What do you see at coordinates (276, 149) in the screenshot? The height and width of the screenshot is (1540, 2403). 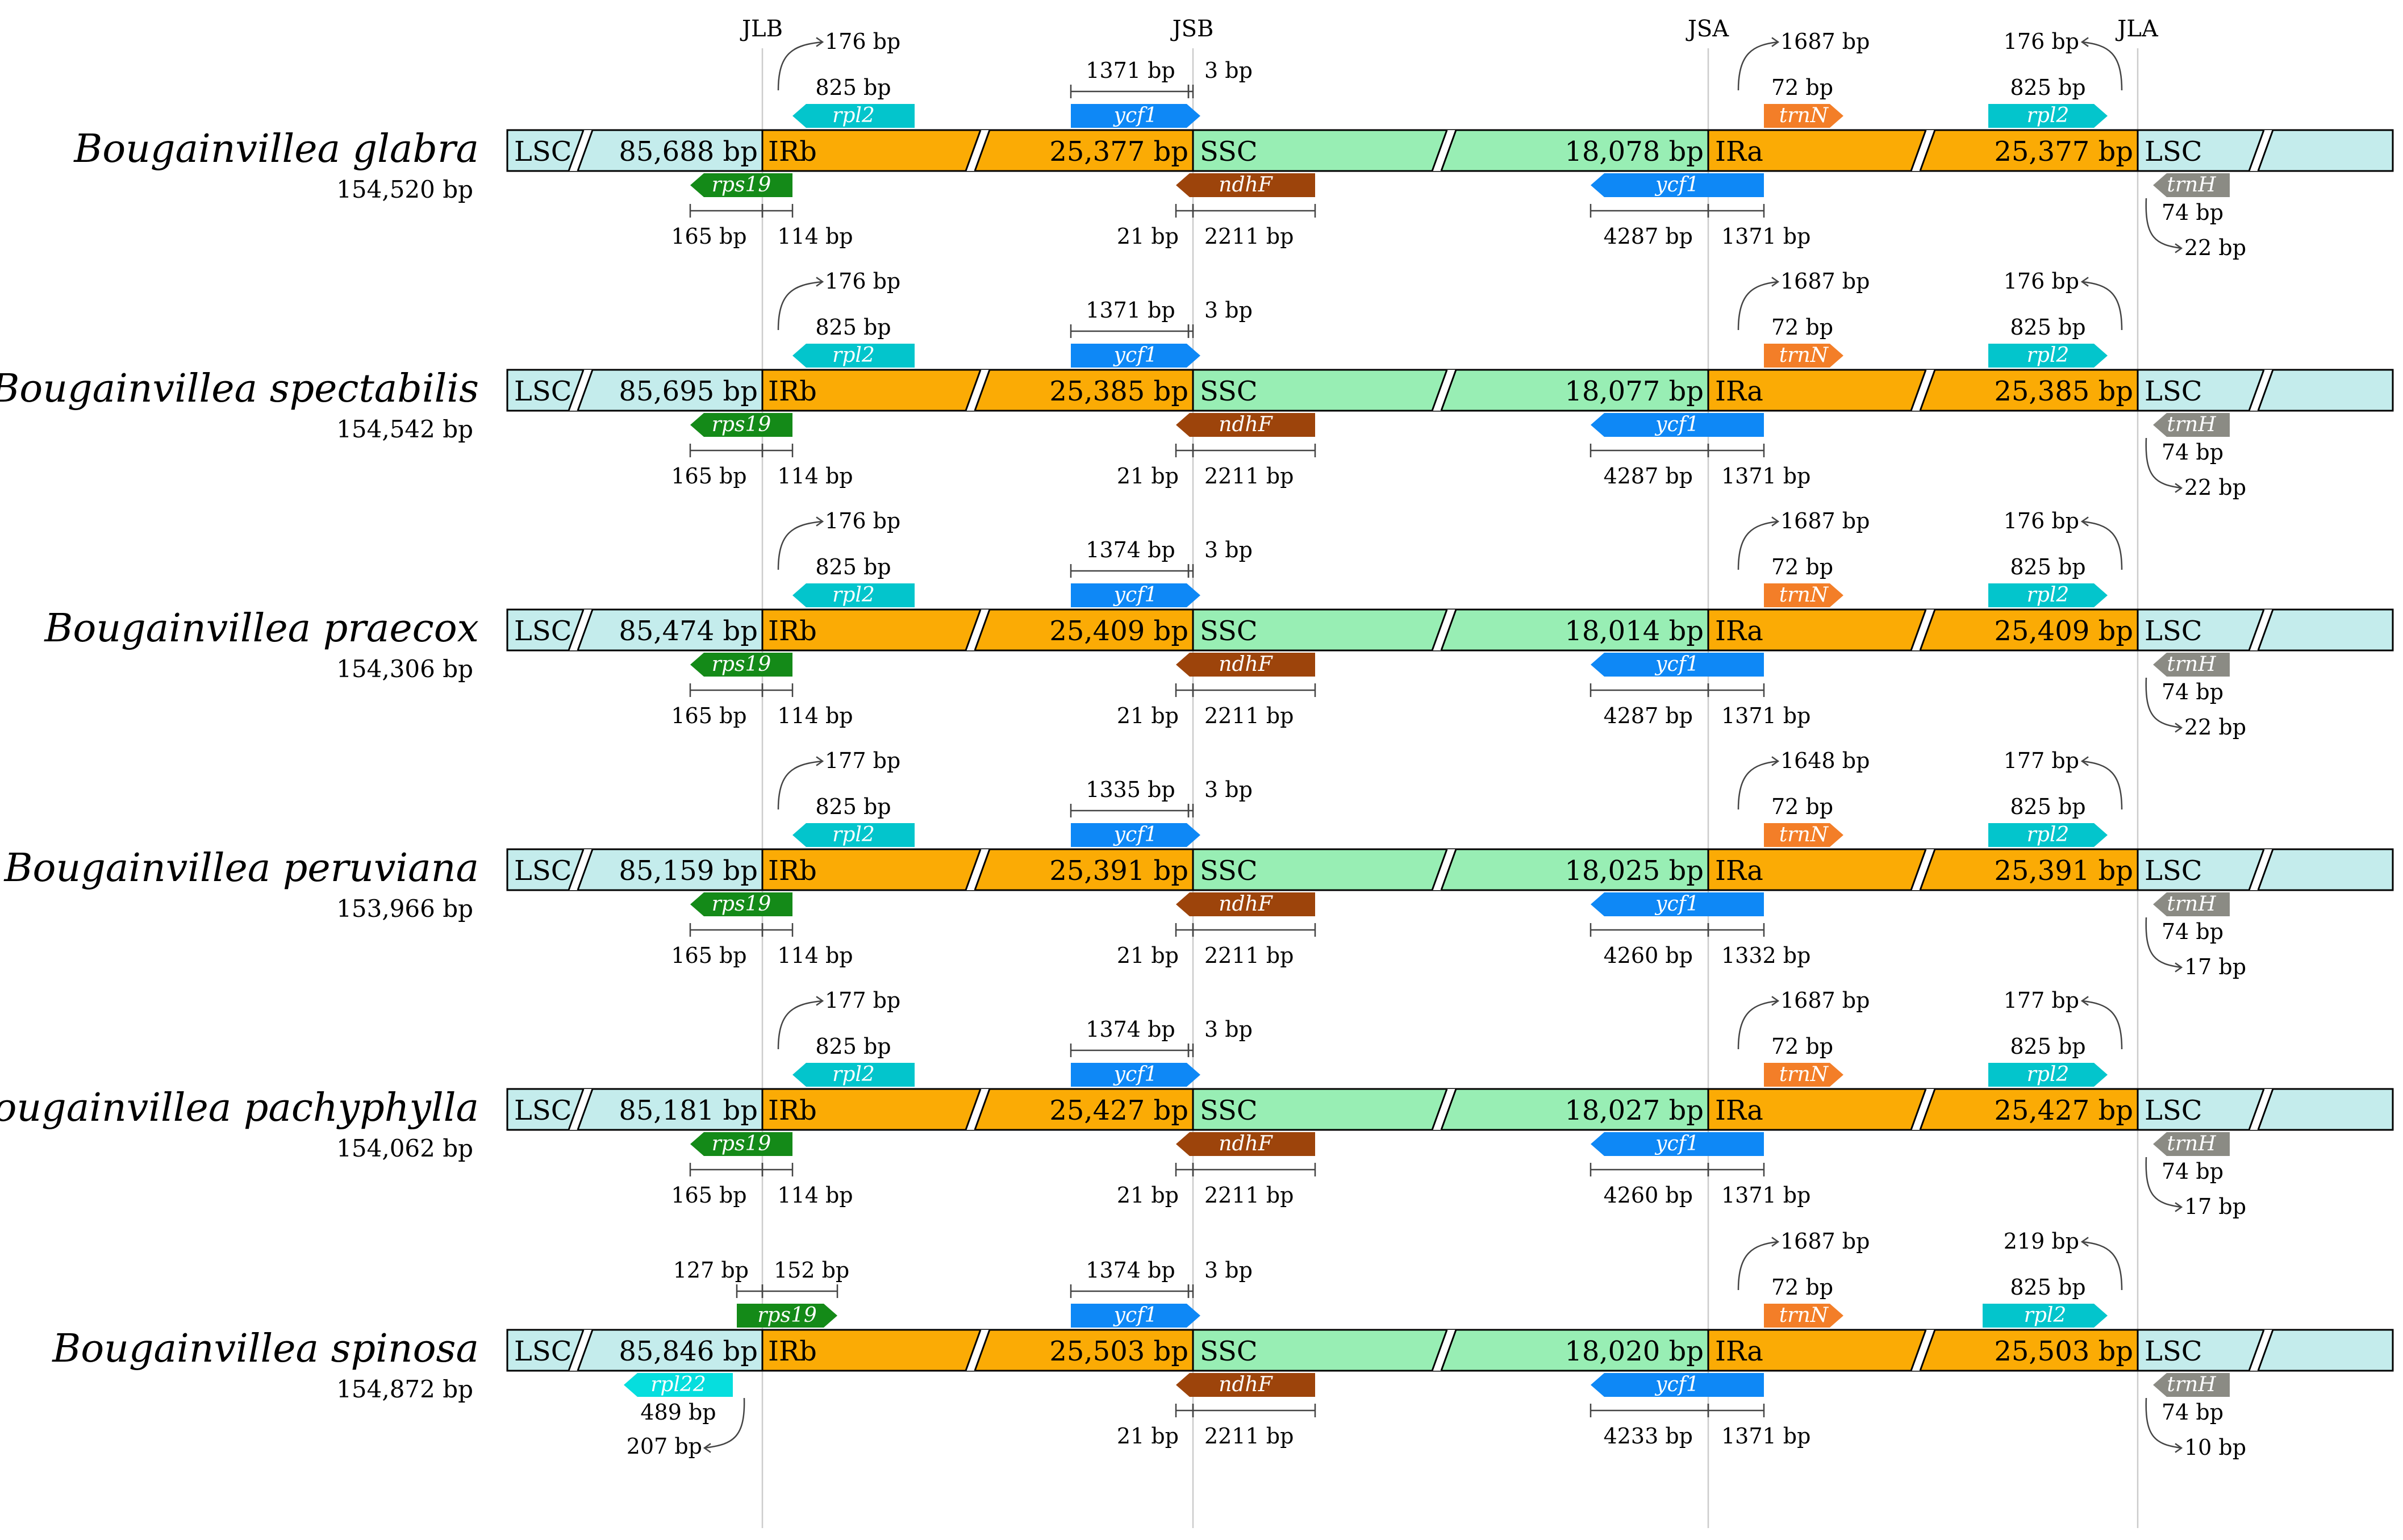 I see `species-name: Bougainvillea glabra` at bounding box center [276, 149].